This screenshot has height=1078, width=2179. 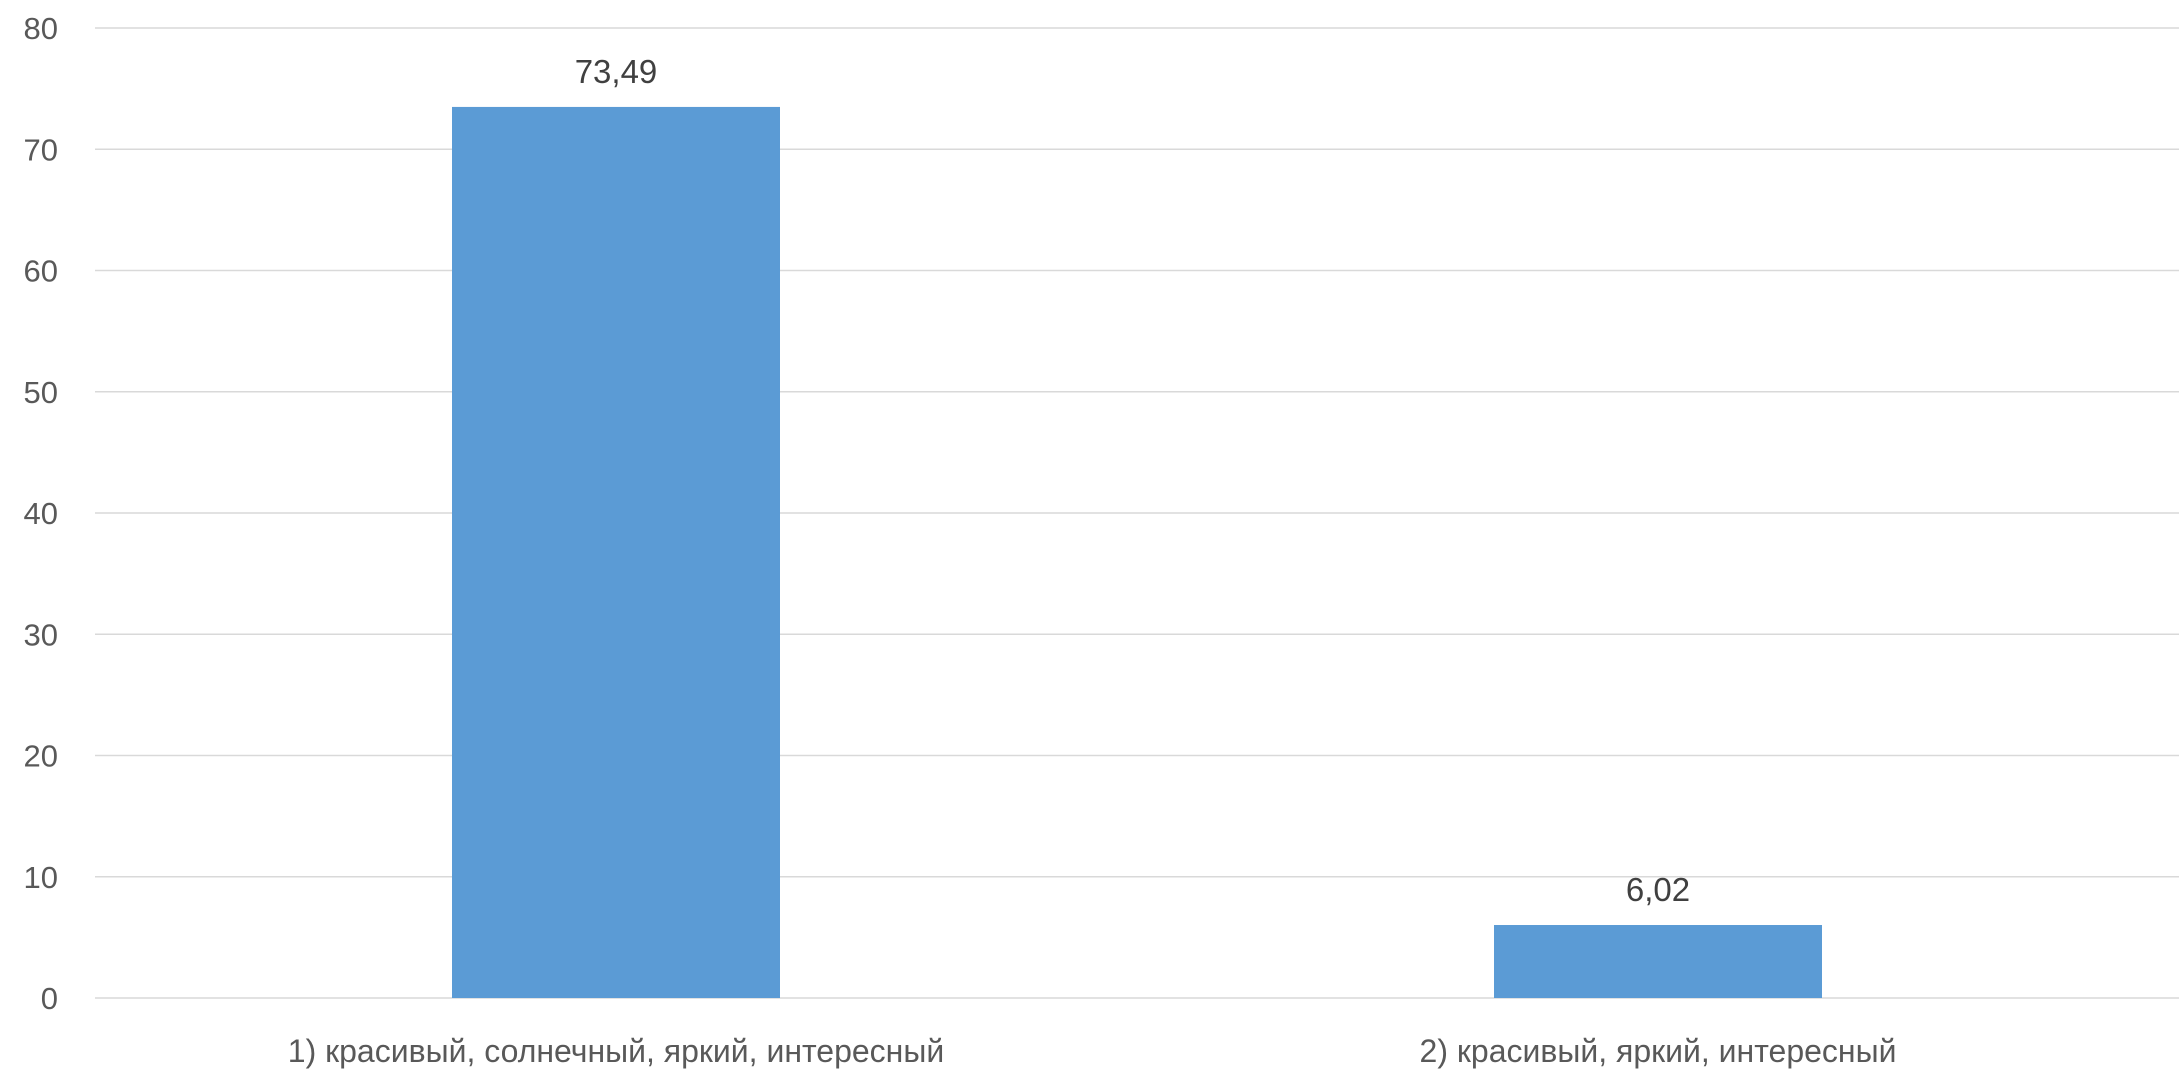 I want to click on y-tick-label: 80, so click(x=41, y=28).